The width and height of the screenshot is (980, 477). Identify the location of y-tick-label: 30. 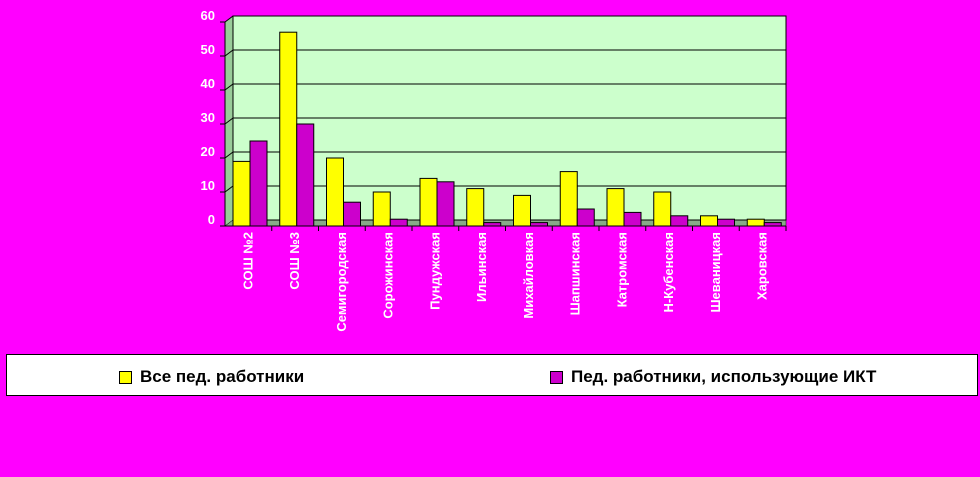
(208, 117).